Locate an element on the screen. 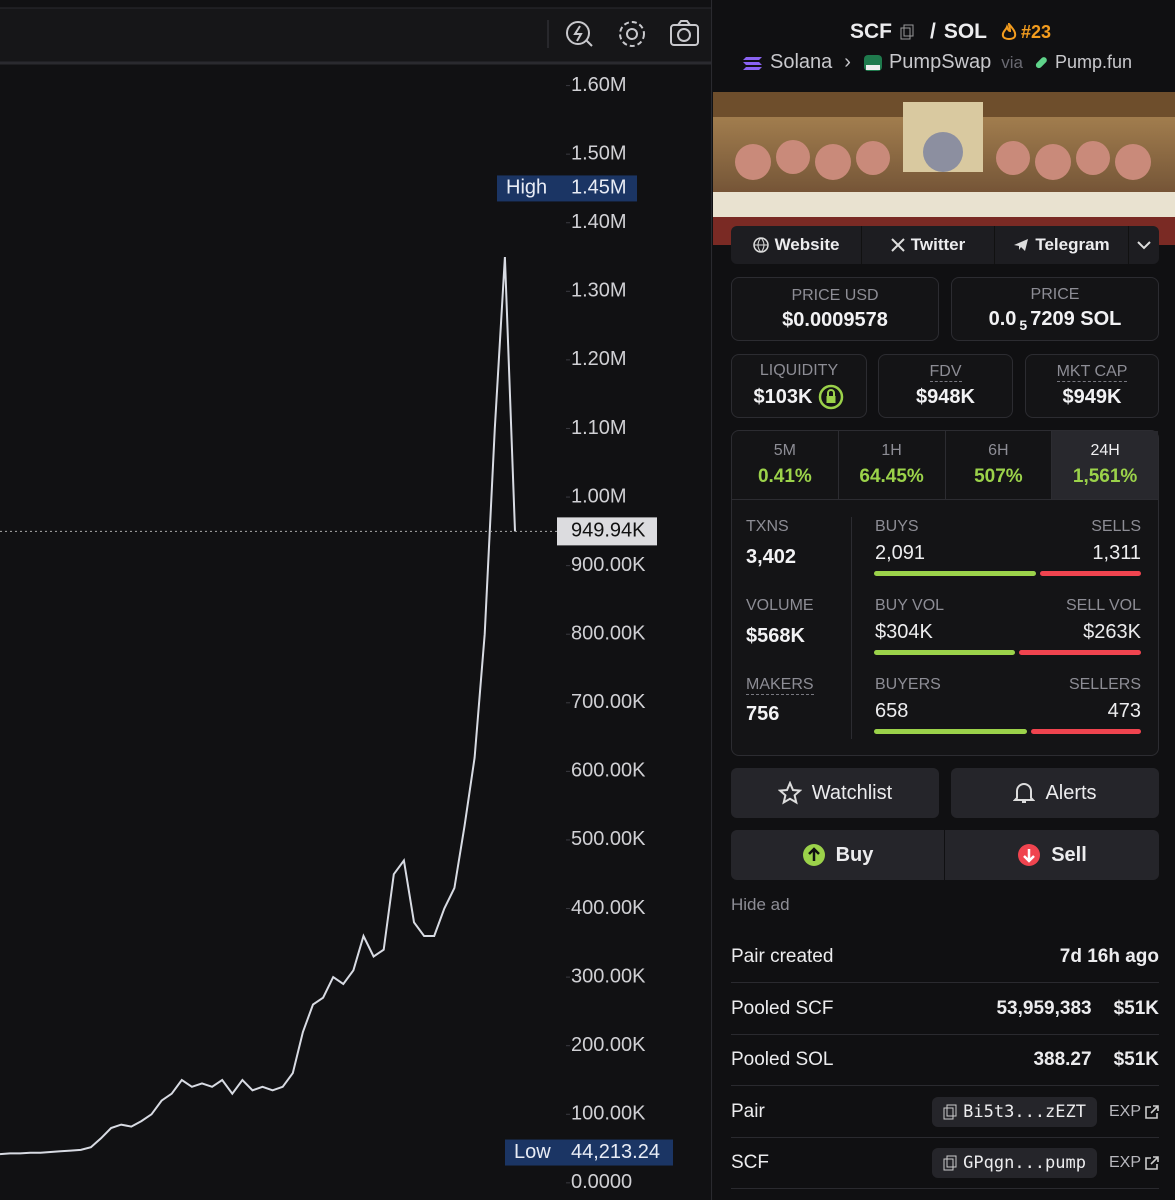  split-value: 473 is located at coordinates (1124, 711).